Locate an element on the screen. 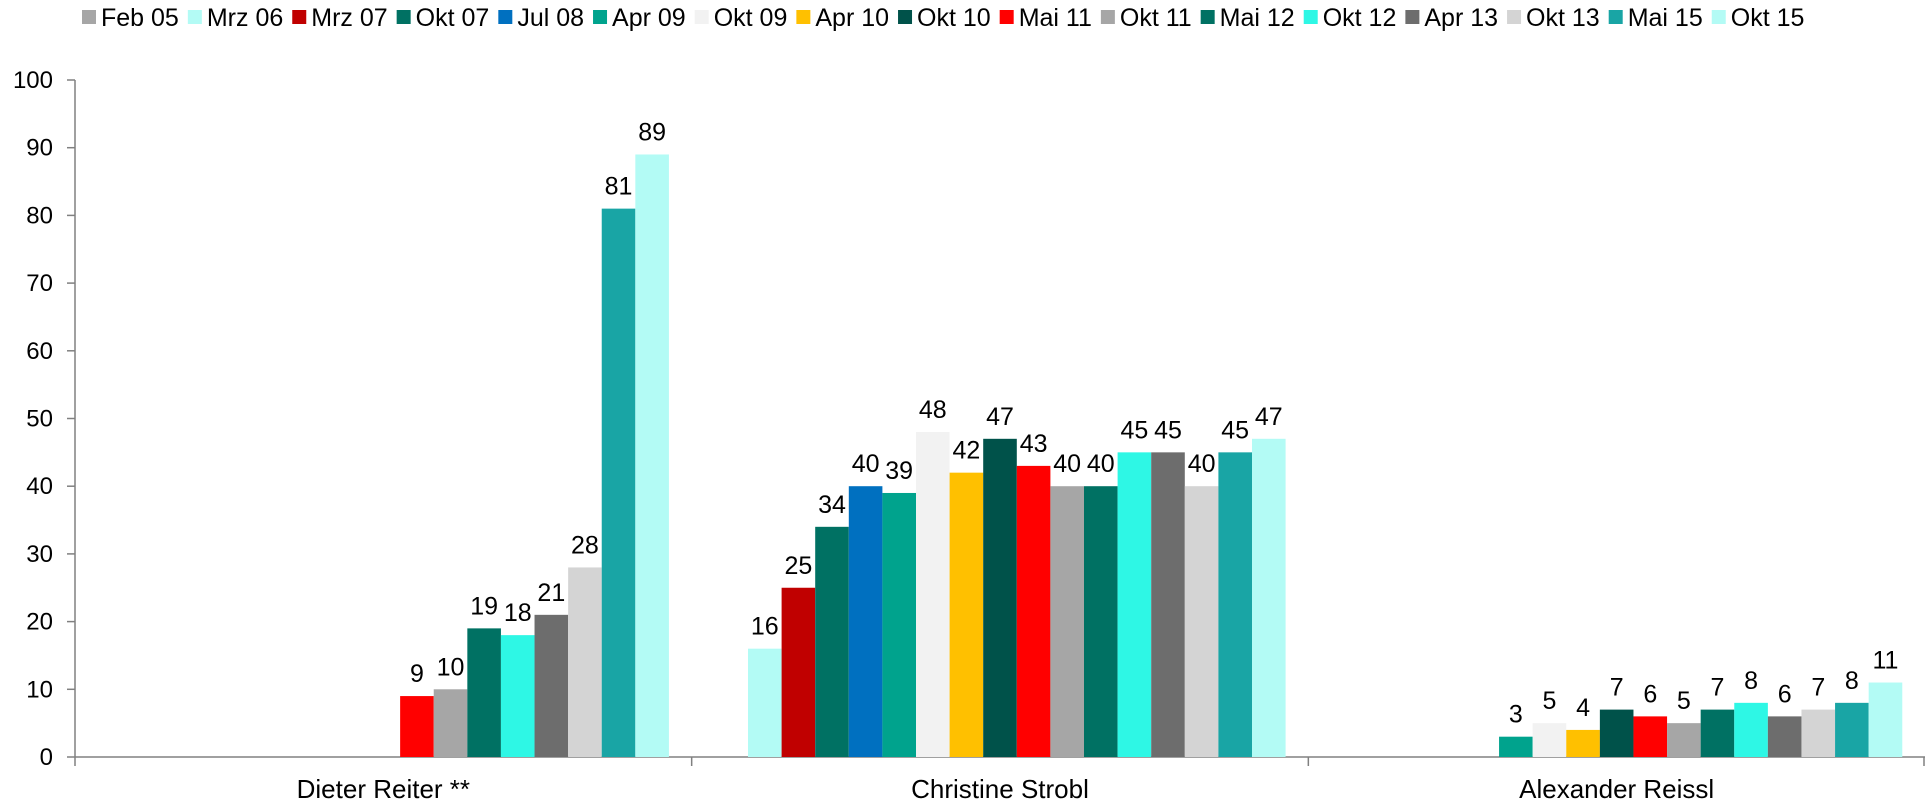 This screenshot has height=802, width=1925. legend-label: Okt 13 is located at coordinates (1563, 18).